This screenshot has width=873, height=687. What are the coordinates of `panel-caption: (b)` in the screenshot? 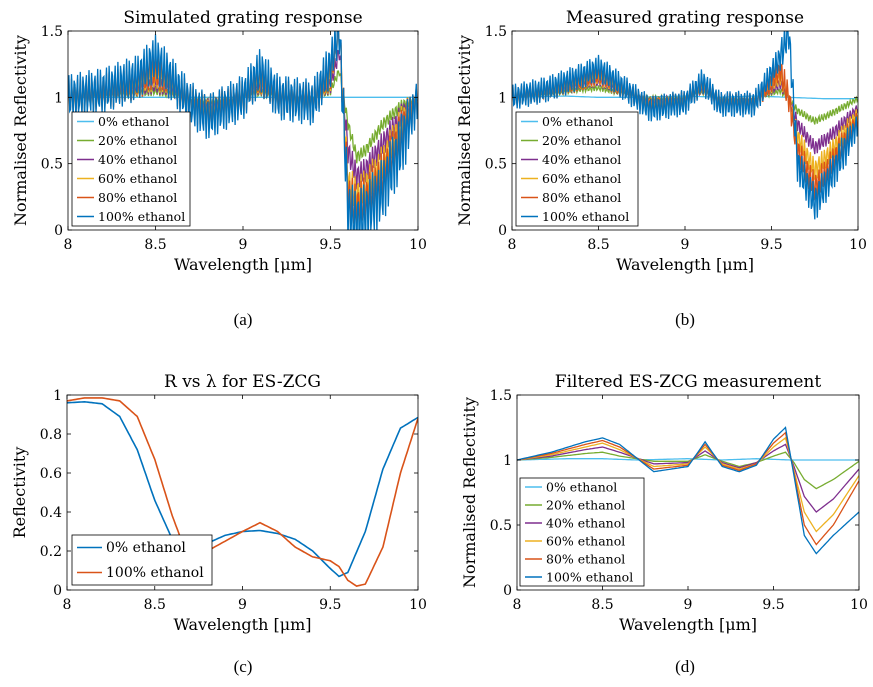 It's located at (685, 319).